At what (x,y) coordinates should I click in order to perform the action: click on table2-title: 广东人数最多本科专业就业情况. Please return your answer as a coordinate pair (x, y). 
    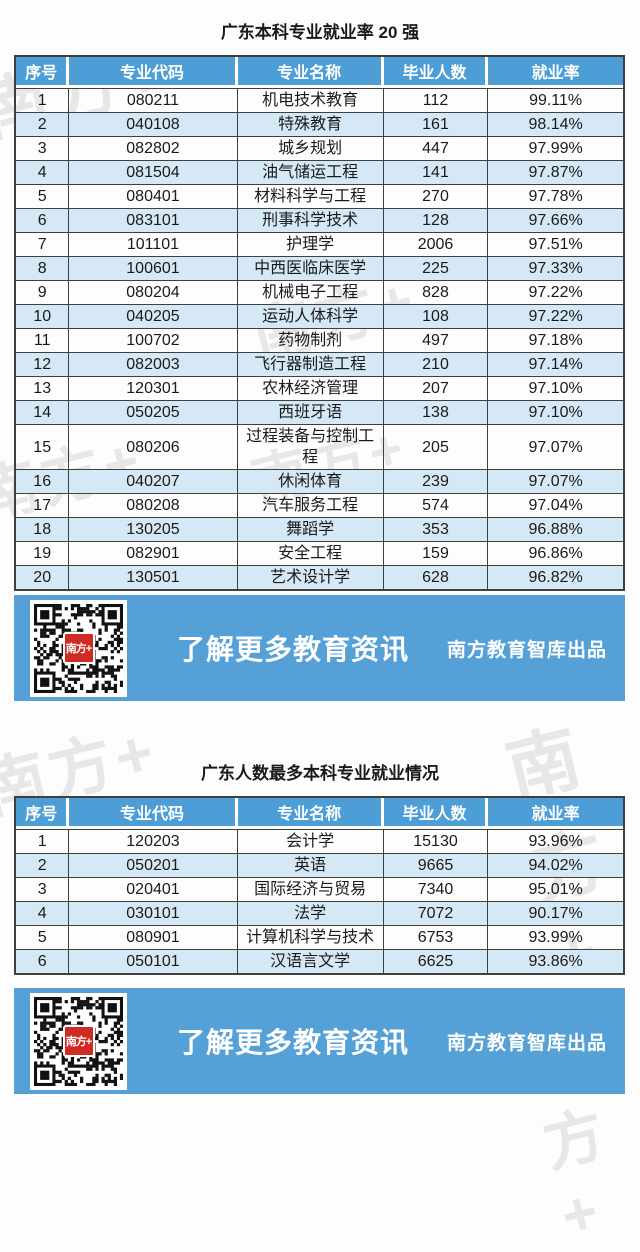
    Looking at the image, I should click on (320, 773).